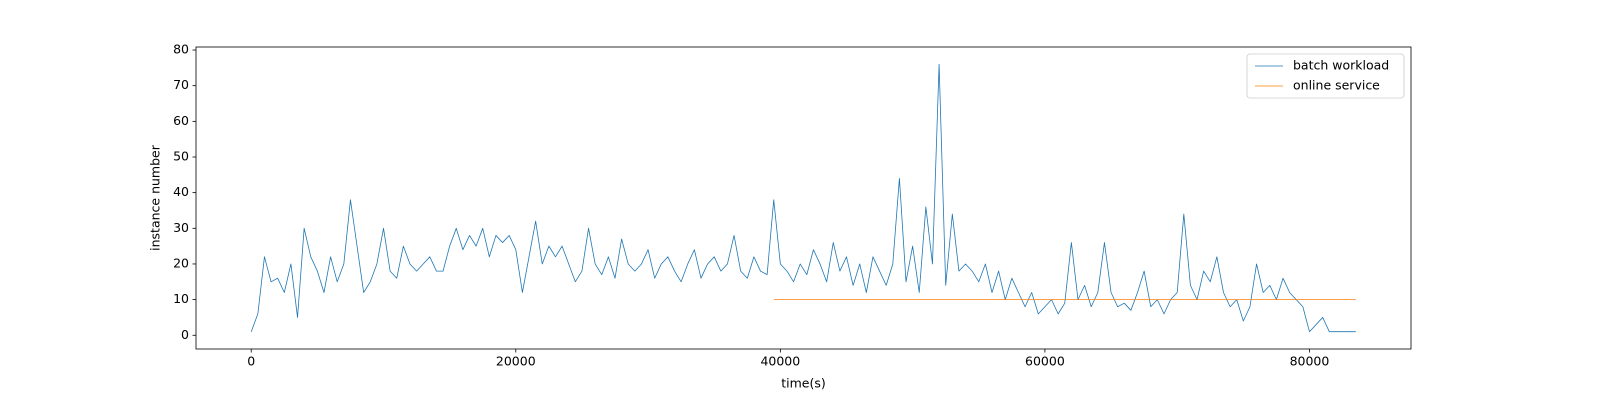 The width and height of the screenshot is (1600, 400). I want to click on x-axis-label: time(s), so click(803, 383).